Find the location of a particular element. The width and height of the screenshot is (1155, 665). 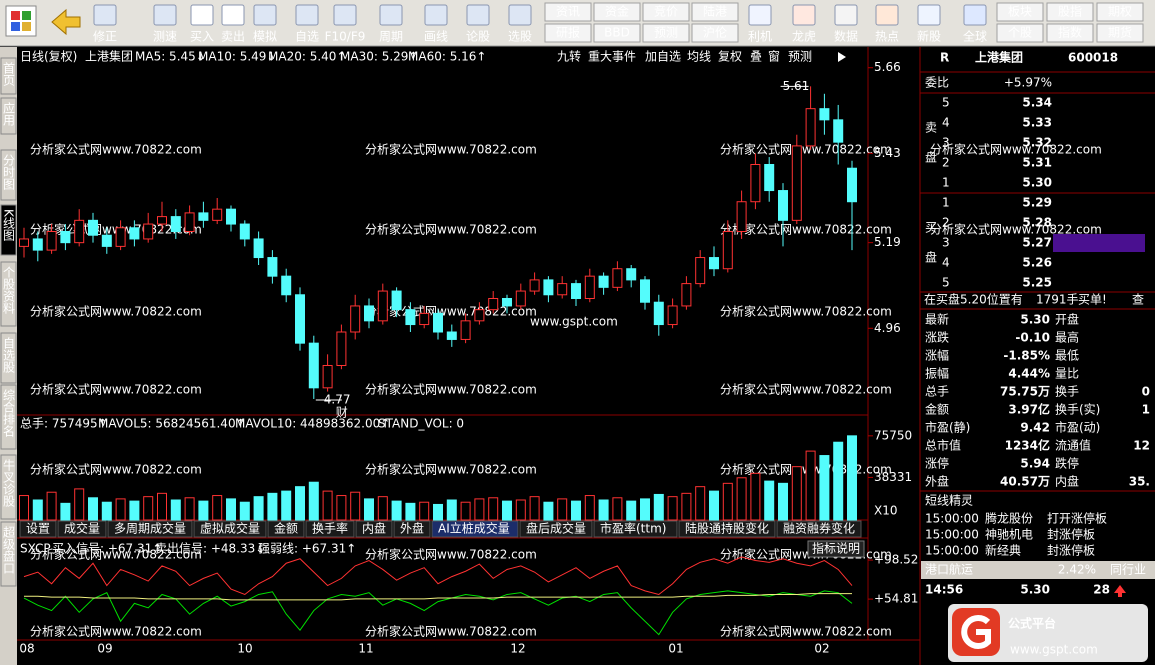

indicator-tab-label: 市盈率(ttm) is located at coordinates (633, 528).